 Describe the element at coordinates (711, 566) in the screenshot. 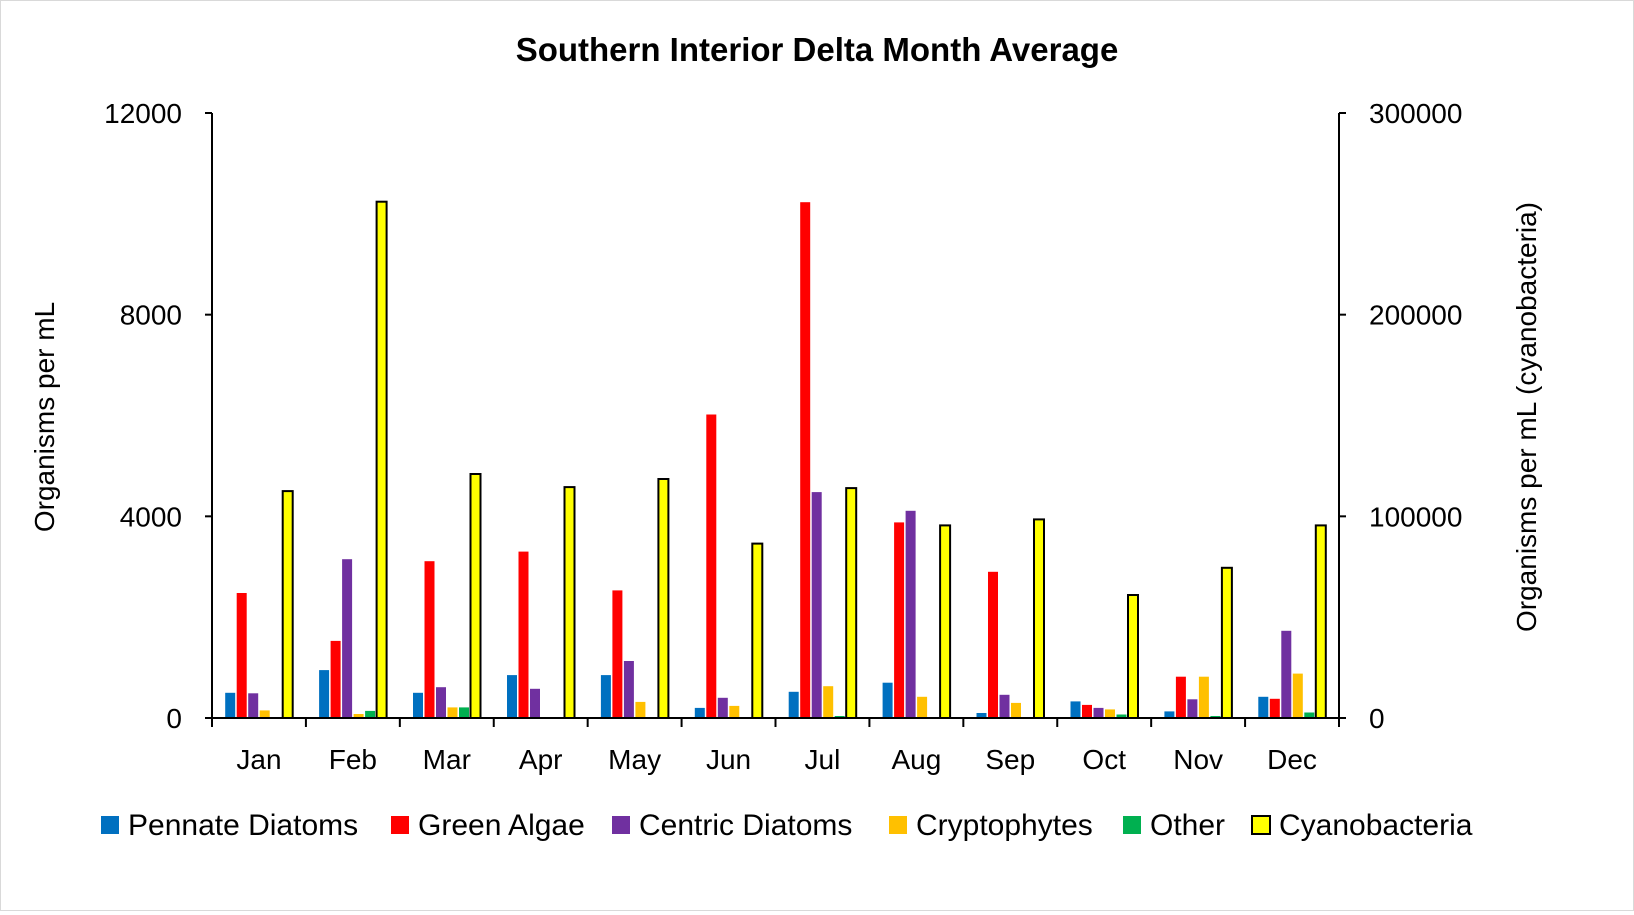

I see `bar-green-algae-jun` at that location.